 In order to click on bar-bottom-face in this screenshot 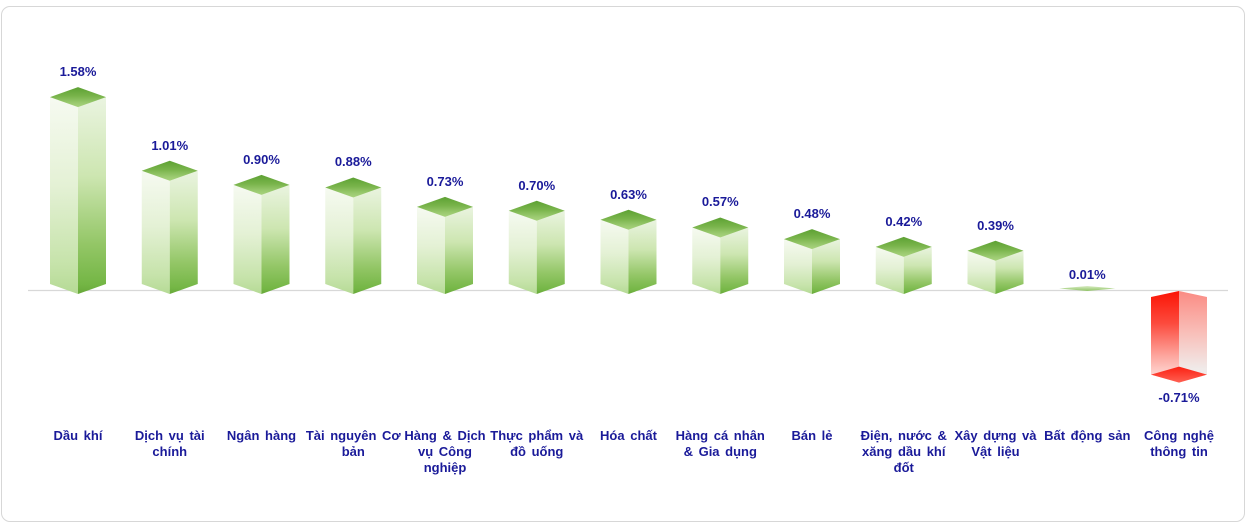, I will do `click(1179, 374)`.